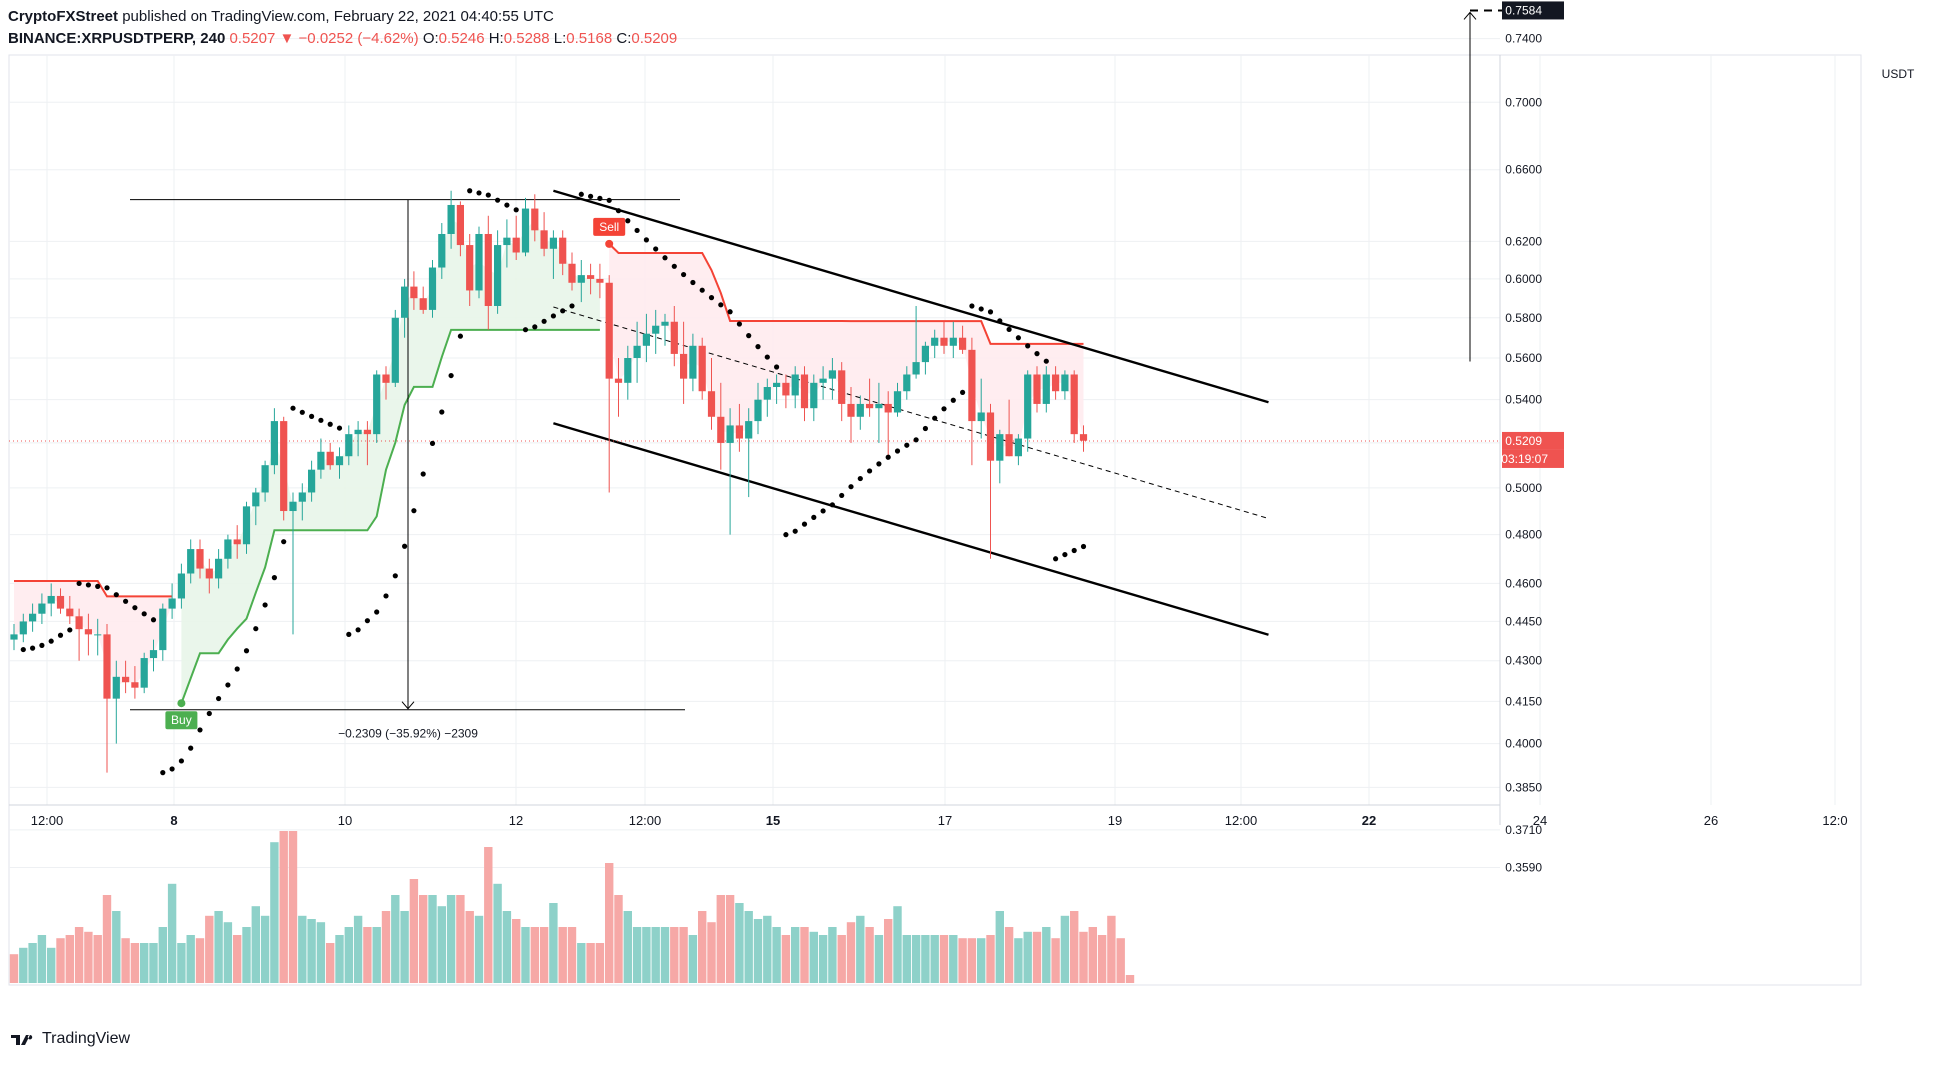 The height and width of the screenshot is (1065, 1937). Describe the element at coordinates (63, 16) in the screenshot. I see `publisher-name: CryptoFXStreet` at that location.